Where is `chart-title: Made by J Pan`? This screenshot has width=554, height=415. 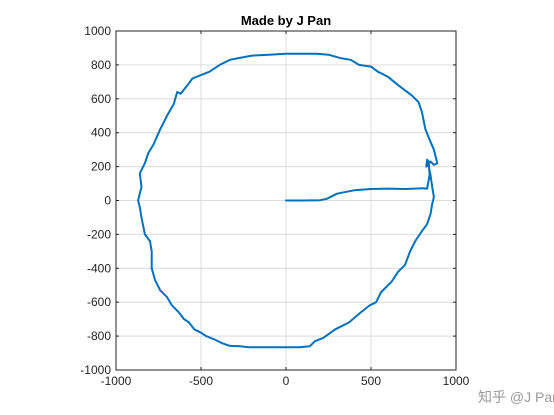
chart-title: Made by J Pan is located at coordinates (286, 20).